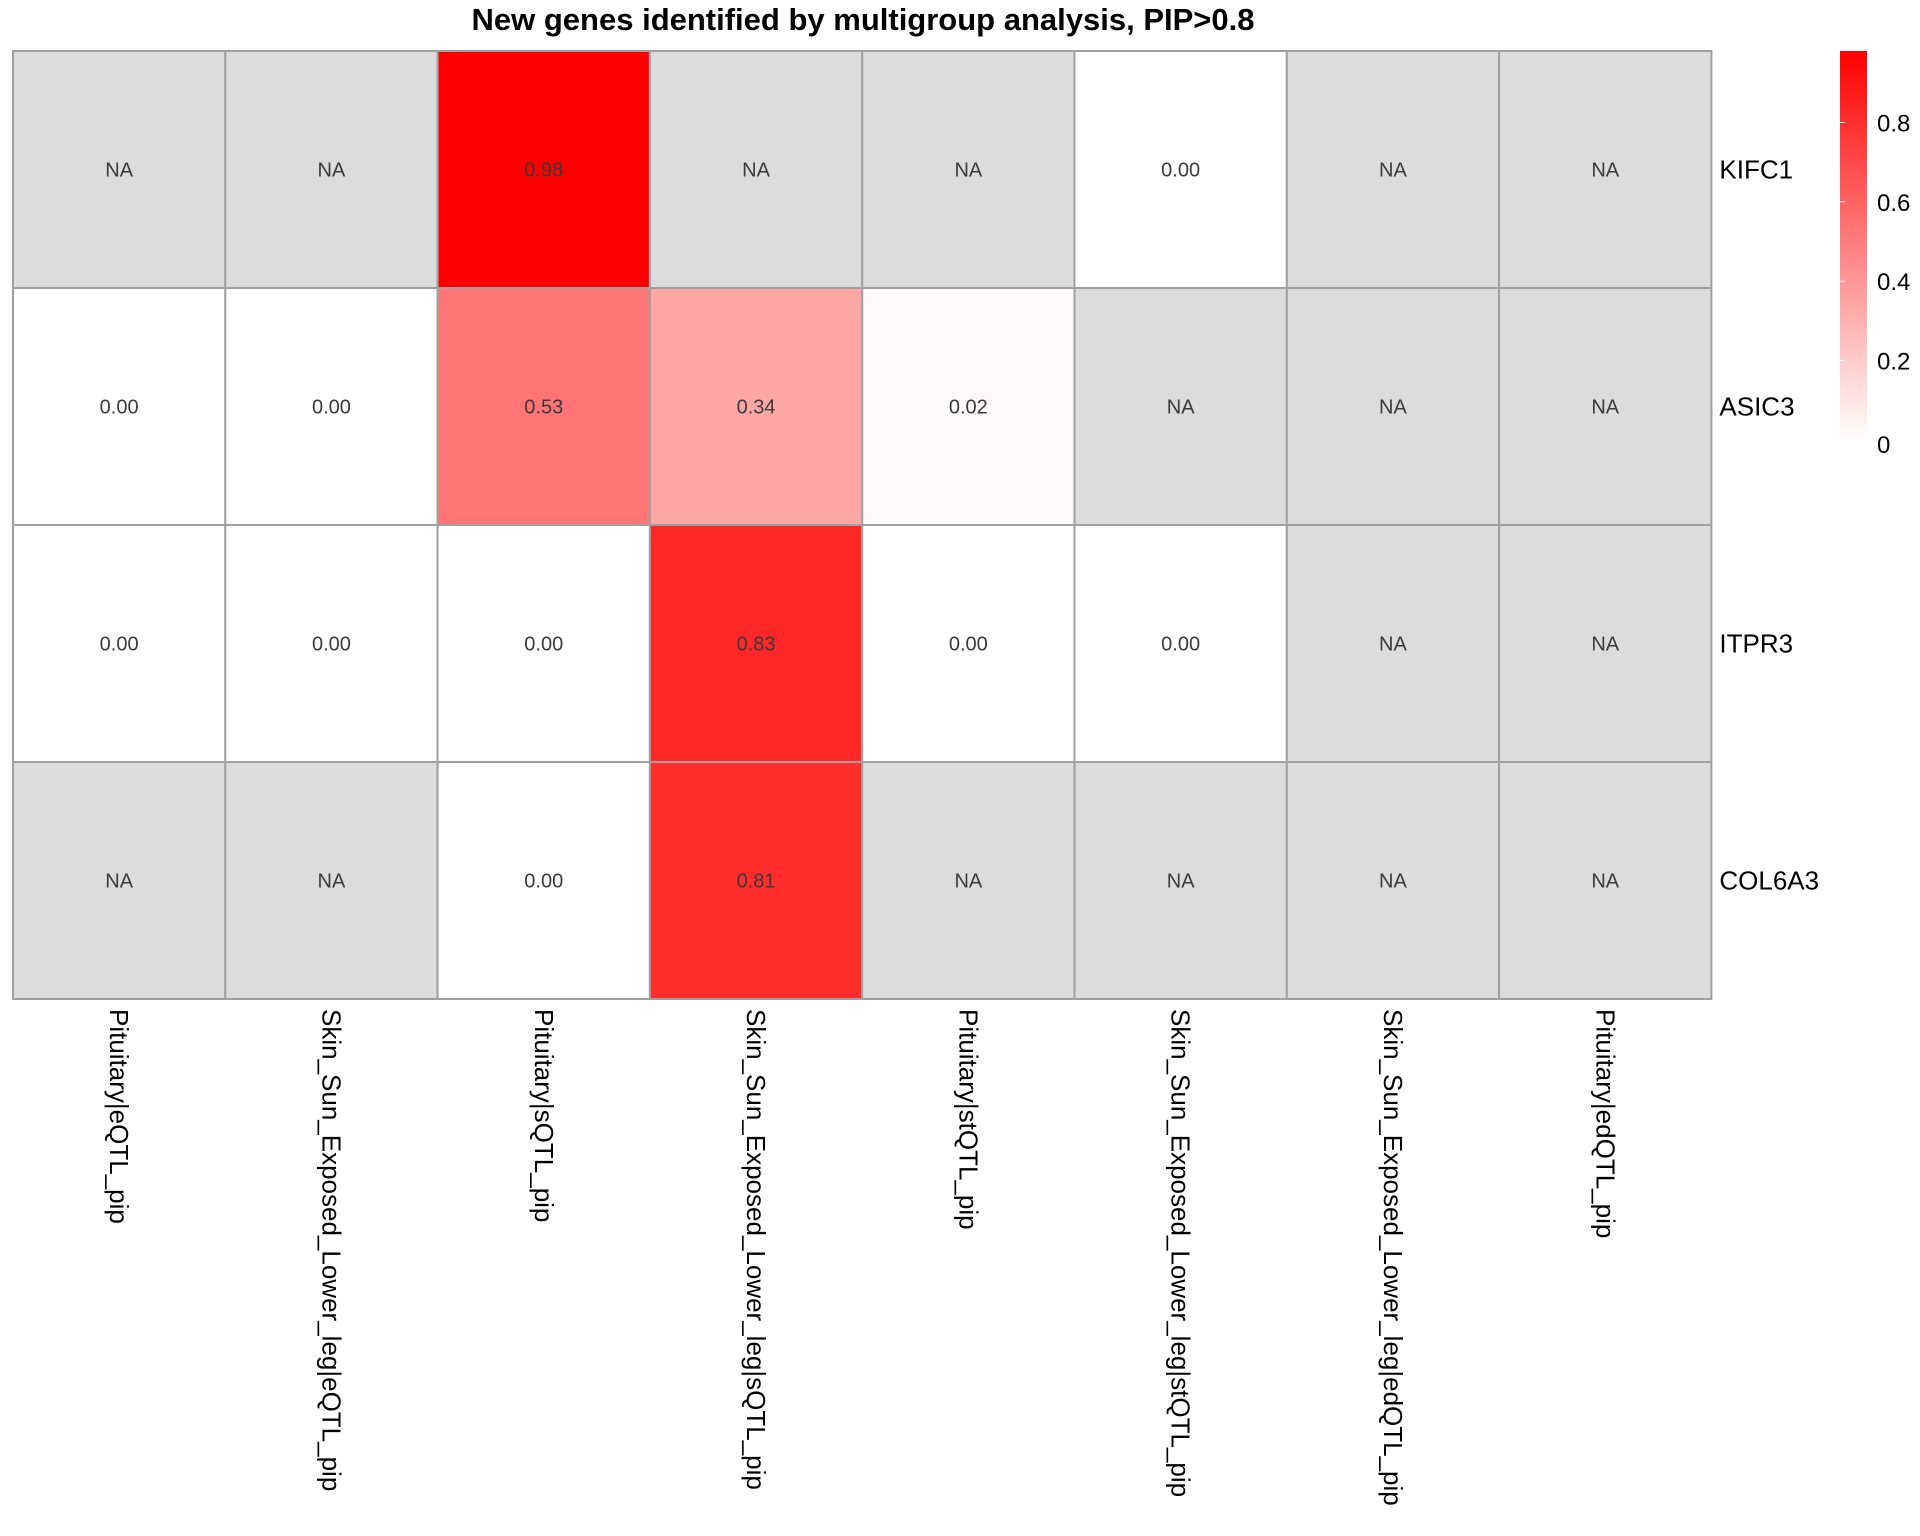 This screenshot has width=1920, height=1536. I want to click on legend-color-bar, so click(1853, 245).